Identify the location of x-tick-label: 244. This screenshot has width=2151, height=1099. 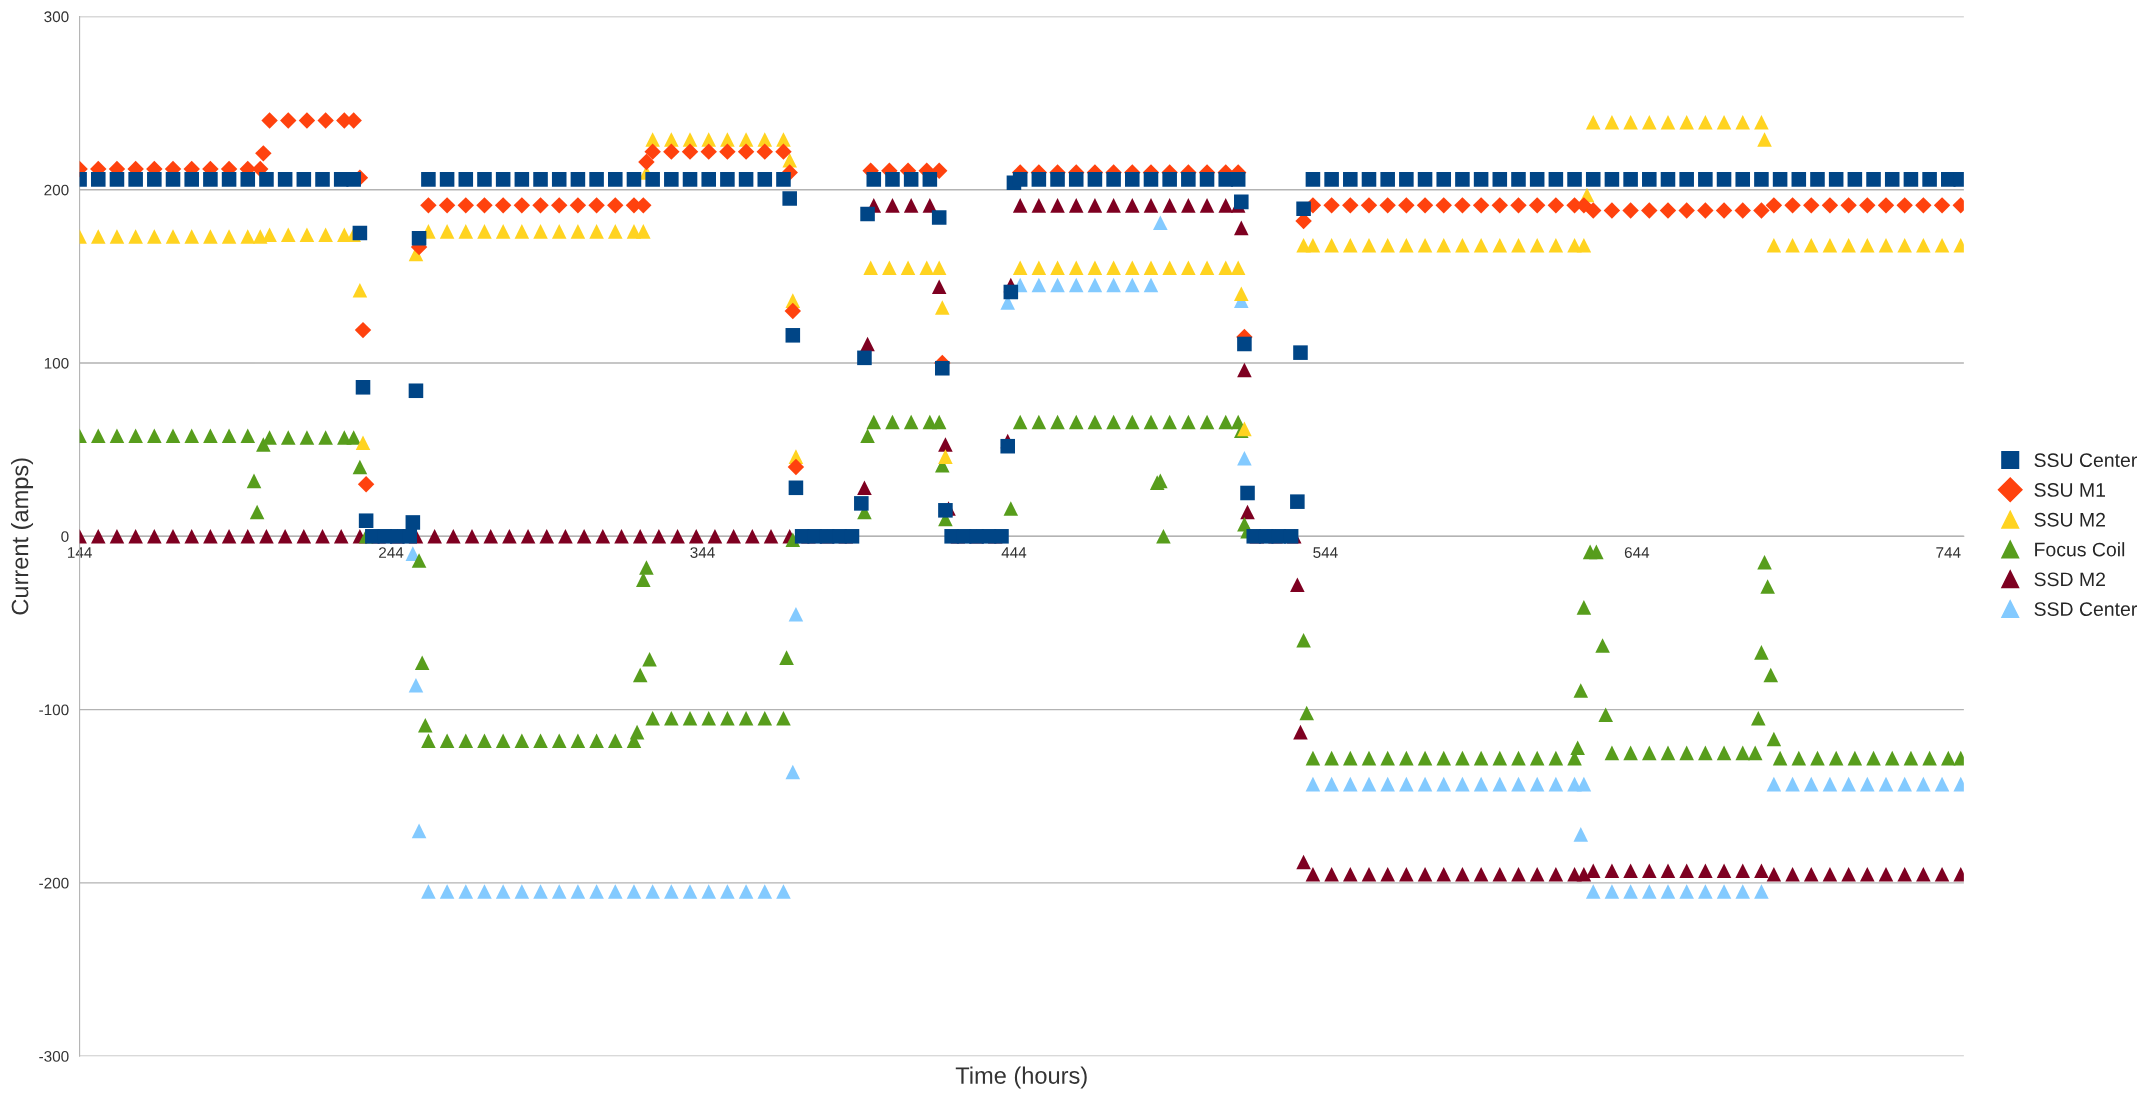
(391, 552).